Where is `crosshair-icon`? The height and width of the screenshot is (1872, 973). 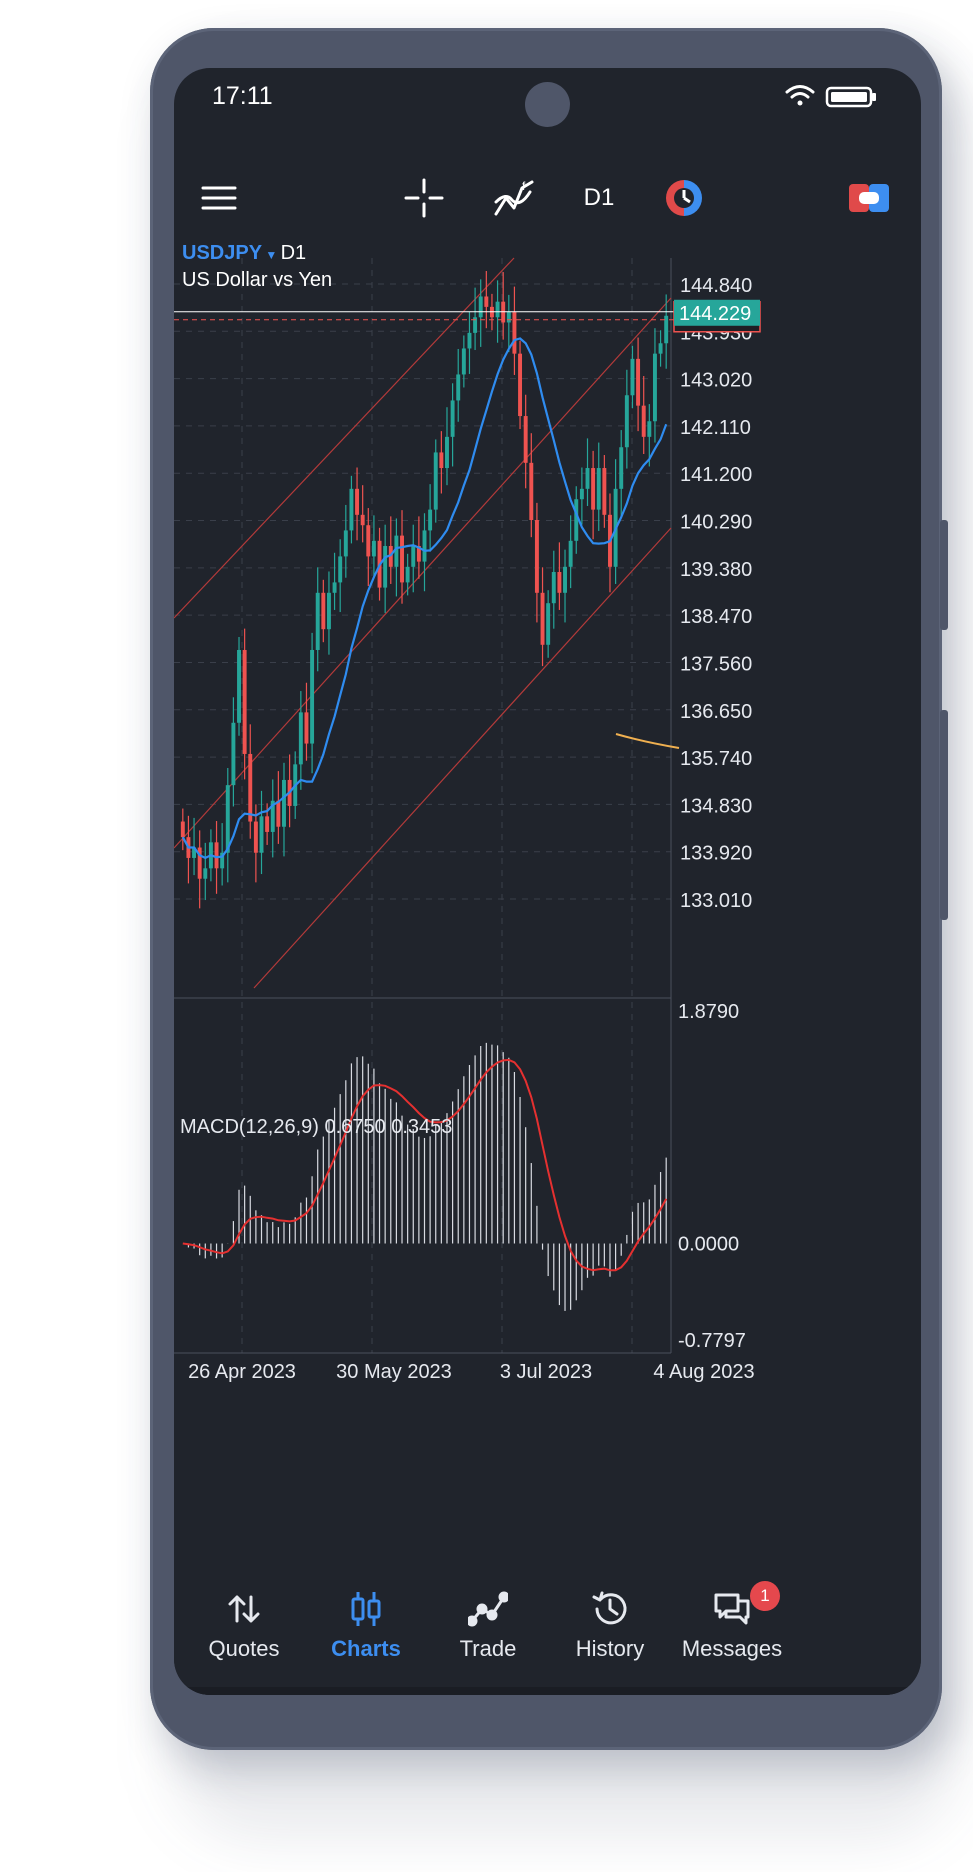 crosshair-icon is located at coordinates (424, 198).